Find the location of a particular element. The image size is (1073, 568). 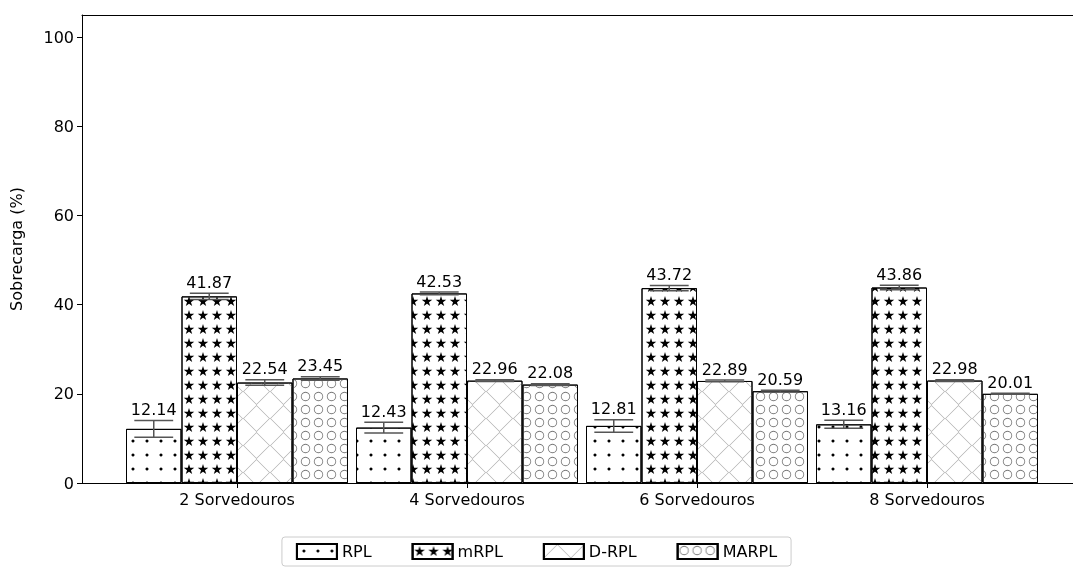

y-tick-label: 80 is located at coordinates (63, 126).